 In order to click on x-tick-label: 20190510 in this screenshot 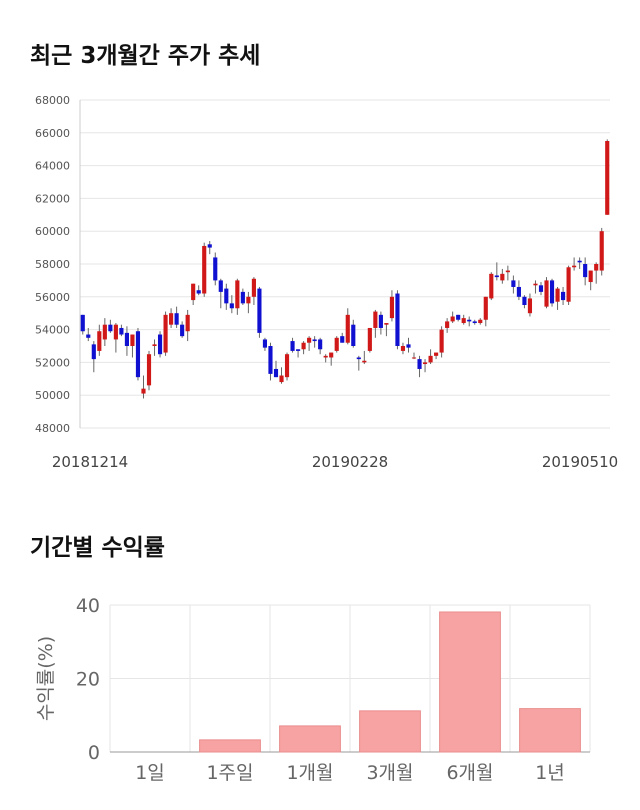, I will do `click(580, 462)`.